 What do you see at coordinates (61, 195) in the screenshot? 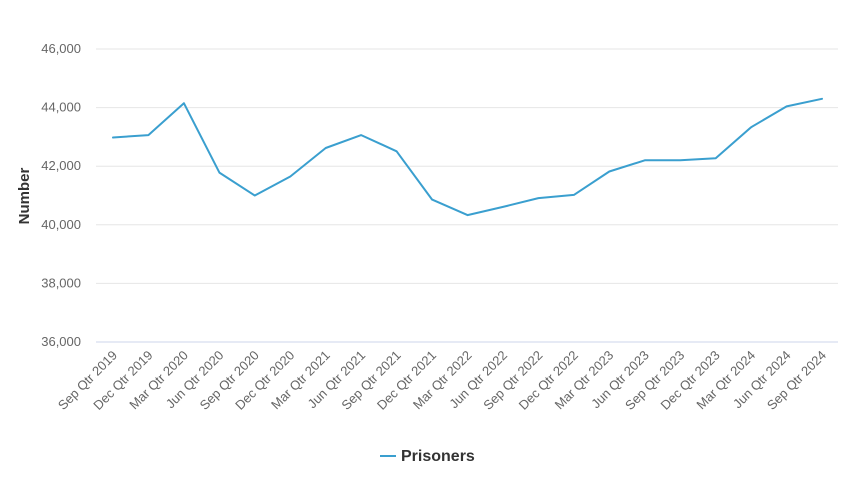
I see `y-axis-ticks: 36,000 38,000 40,000 42,000 44,000 46,000` at bounding box center [61, 195].